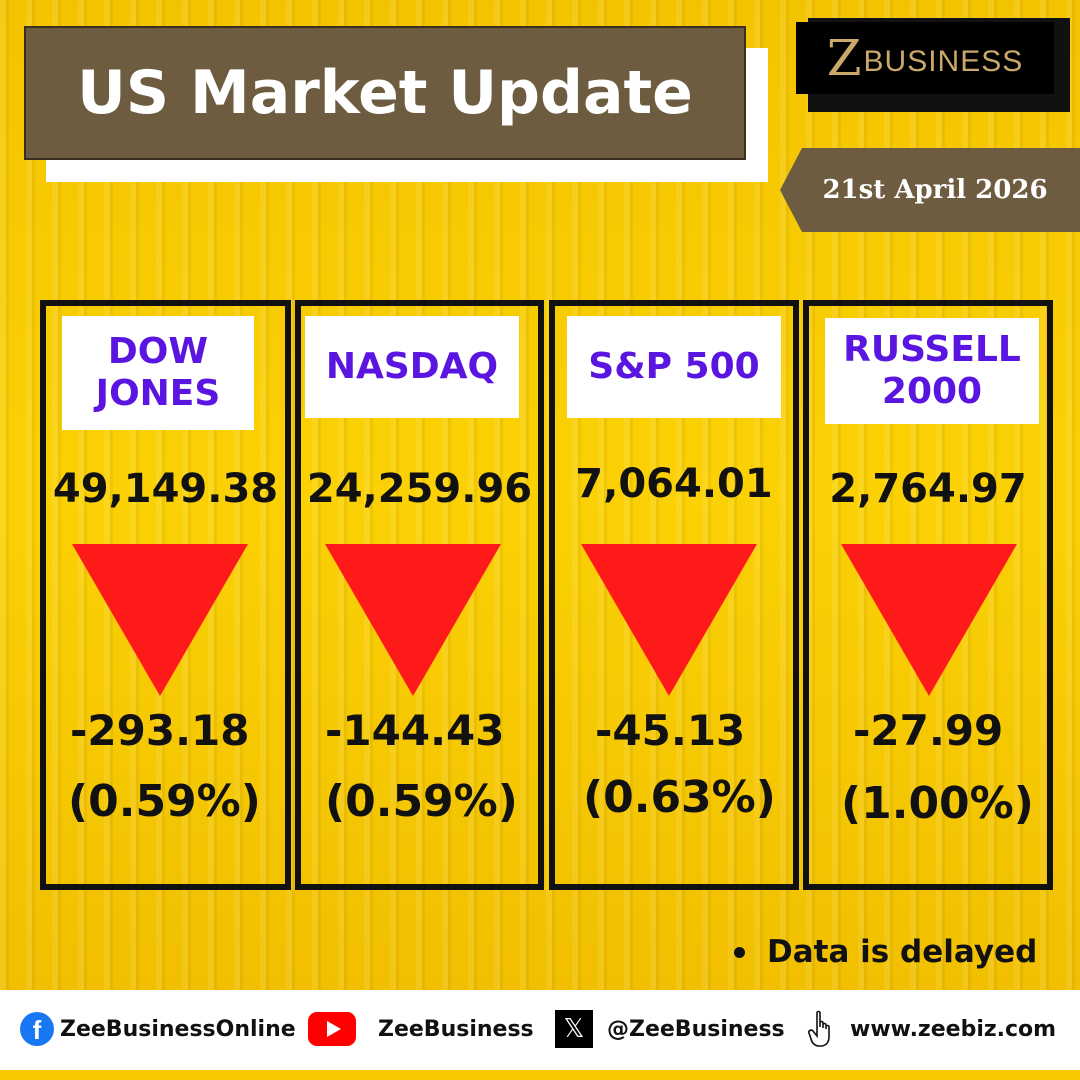 This screenshot has height=1080, width=1080. I want to click on bullet-icon, so click(739, 952).